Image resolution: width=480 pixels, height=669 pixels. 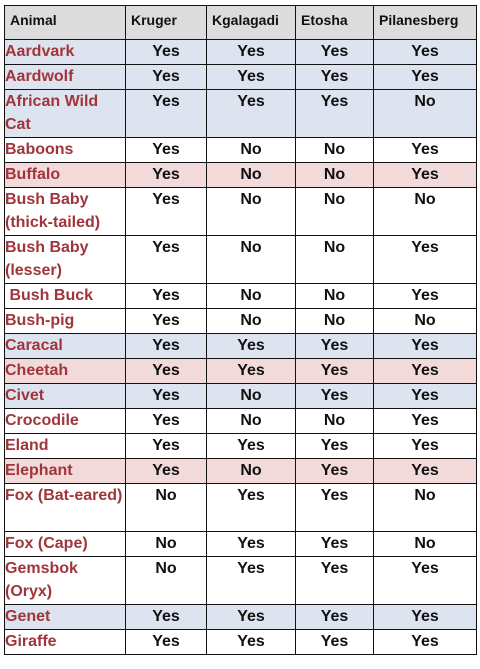 I want to click on table-row: Caracal Yes Yes Yes Yes, so click(x=240, y=346).